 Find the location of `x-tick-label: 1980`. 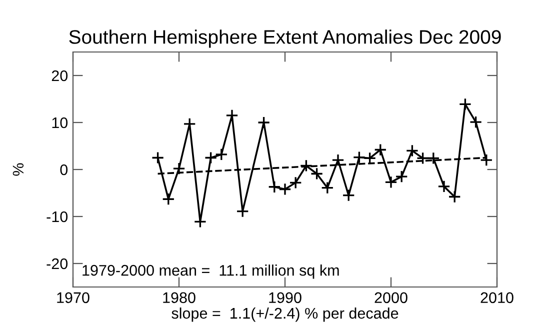

x-tick-label: 1980 is located at coordinates (179, 298).